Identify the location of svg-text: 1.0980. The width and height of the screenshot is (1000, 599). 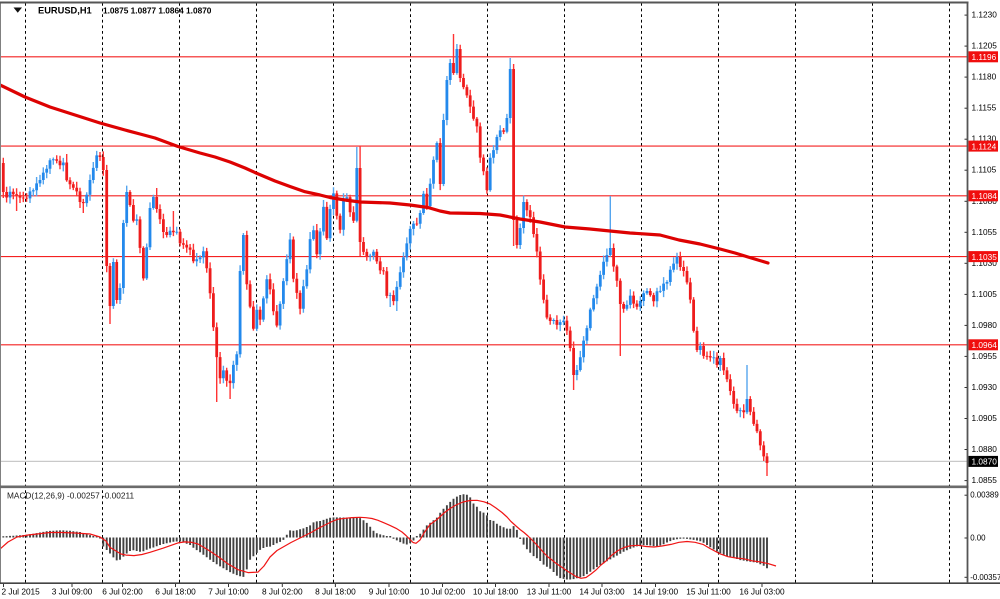
(985, 325).